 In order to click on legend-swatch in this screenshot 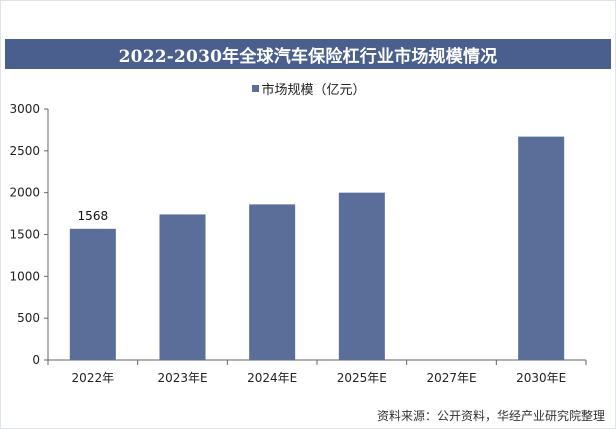, I will do `click(256, 88)`.